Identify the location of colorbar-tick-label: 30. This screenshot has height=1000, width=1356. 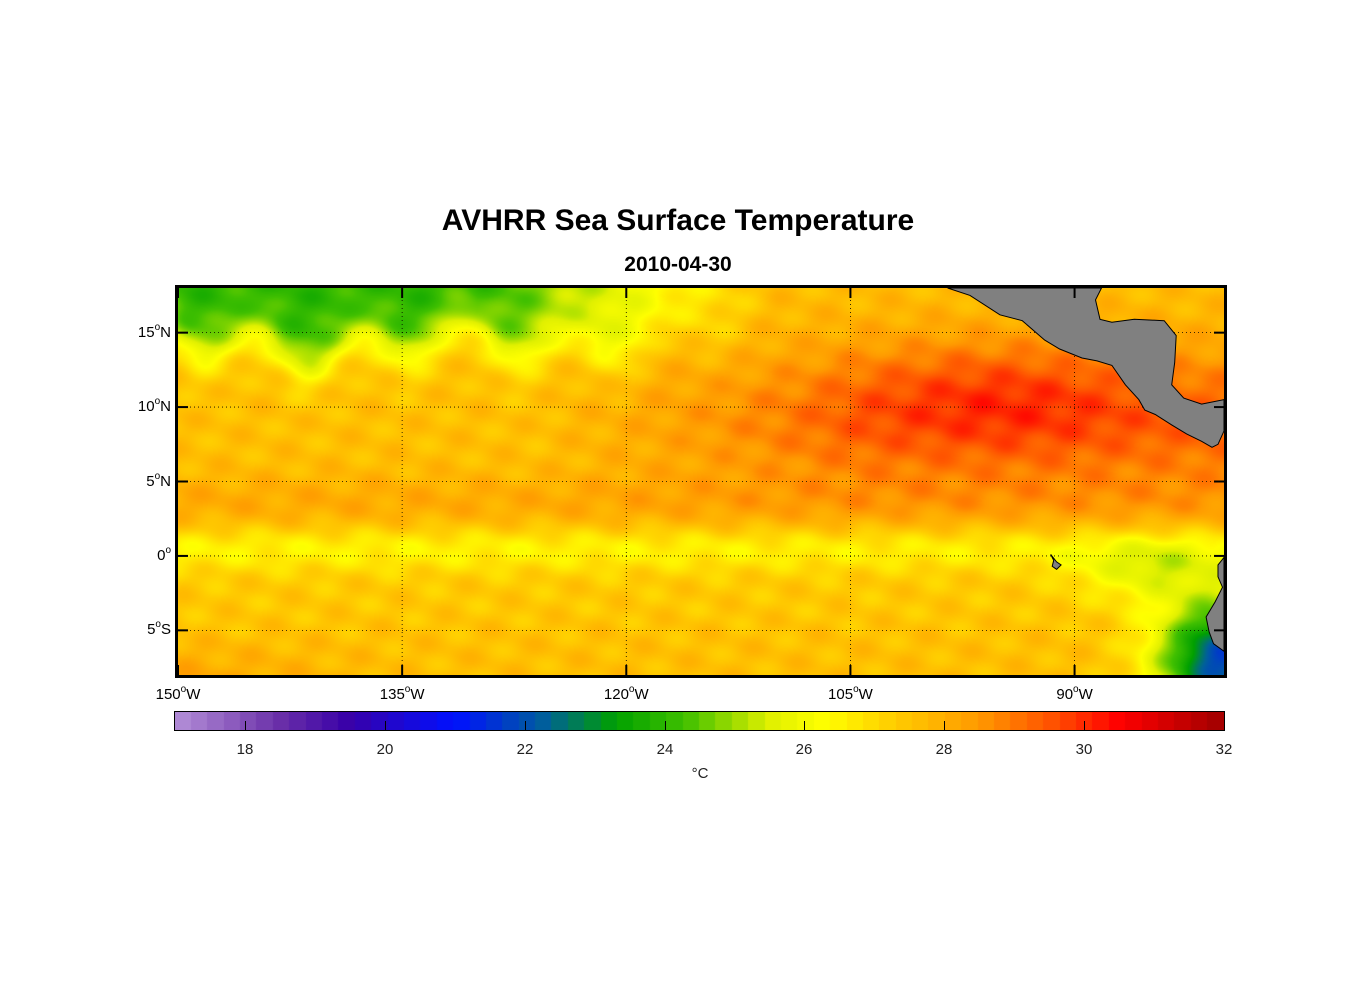
(1084, 749).